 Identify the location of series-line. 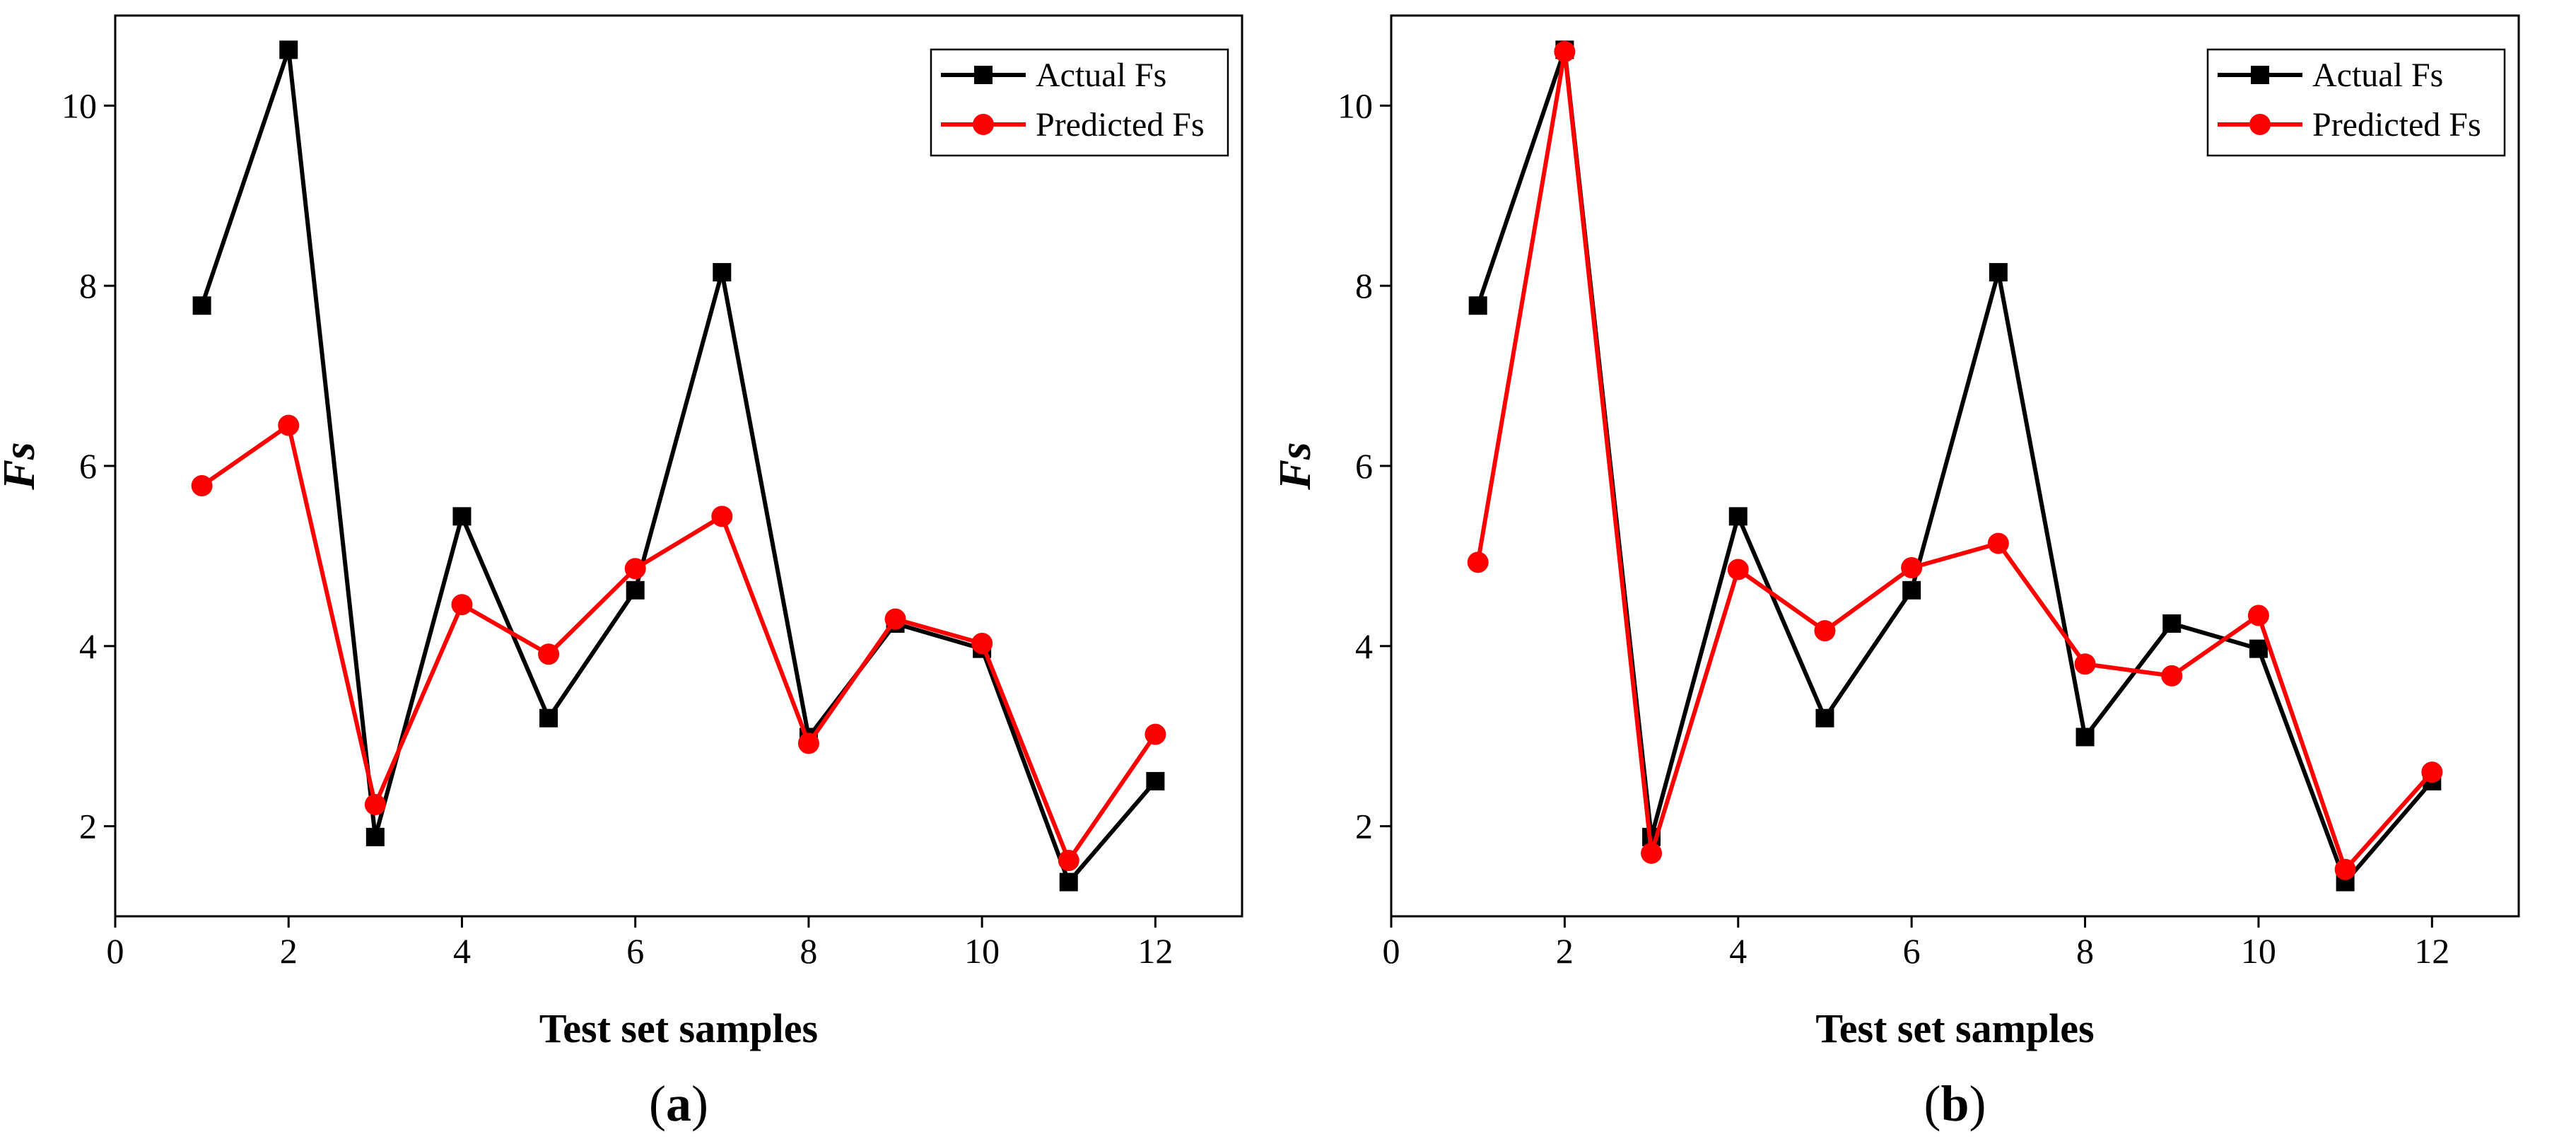
(678, 643).